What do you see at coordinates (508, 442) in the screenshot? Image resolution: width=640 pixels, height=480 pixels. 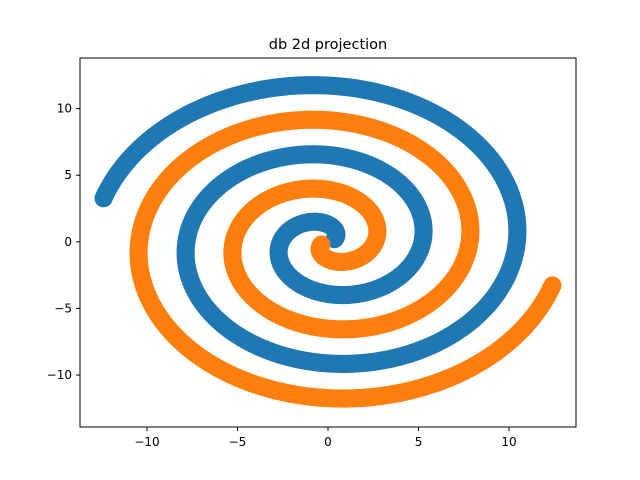 I see `x-tick-label: 10` at bounding box center [508, 442].